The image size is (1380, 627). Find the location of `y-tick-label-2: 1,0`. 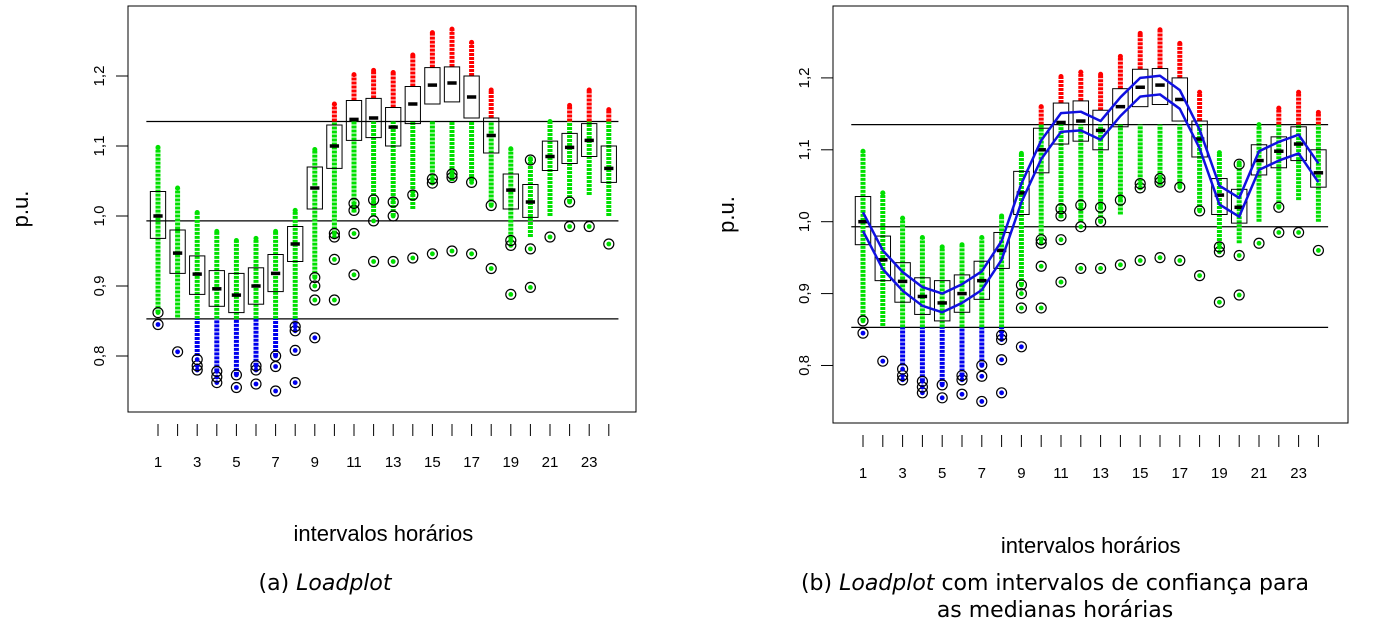

y-tick-label-2: 1,0 is located at coordinates (99, 216).